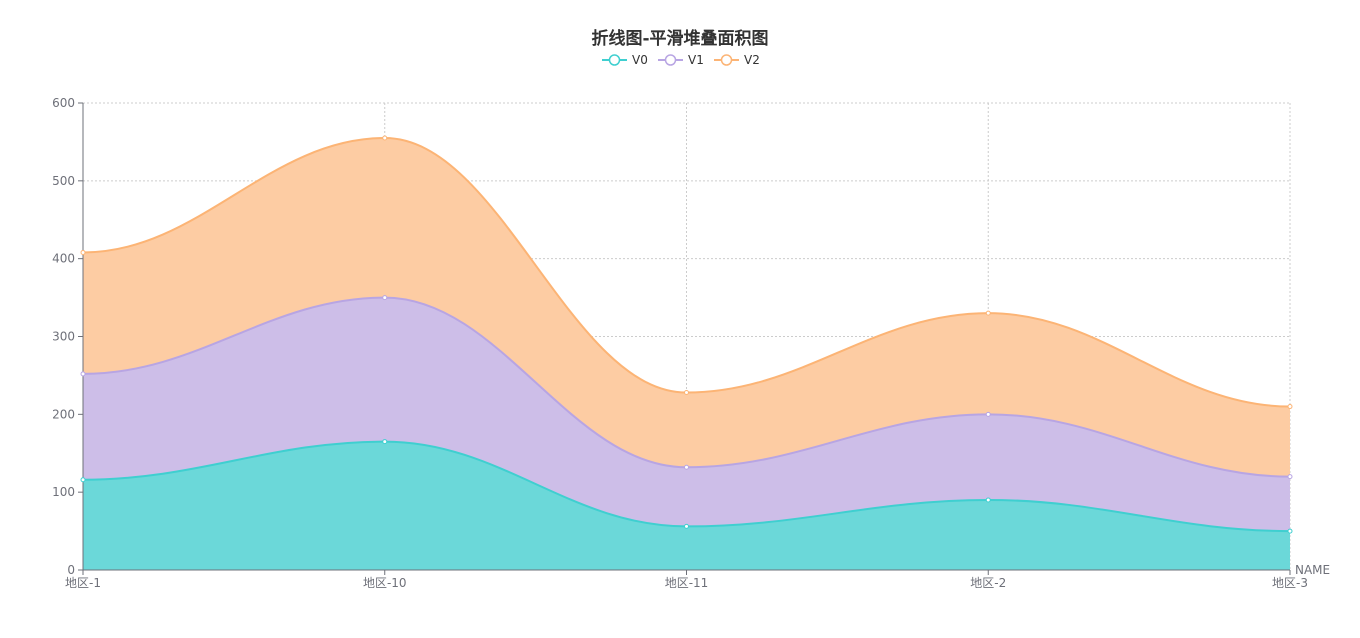  What do you see at coordinates (988, 583) in the screenshot?
I see `x-tick-label: 地区-2` at bounding box center [988, 583].